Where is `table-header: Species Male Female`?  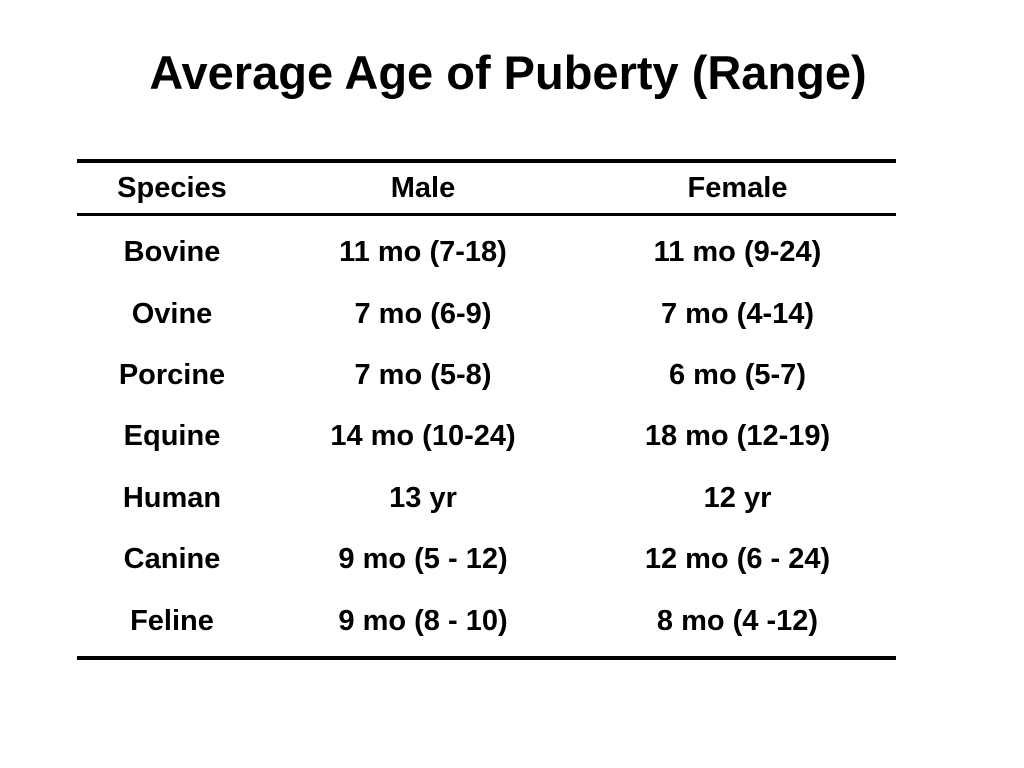
table-header: Species Male Female is located at coordinates (486, 188).